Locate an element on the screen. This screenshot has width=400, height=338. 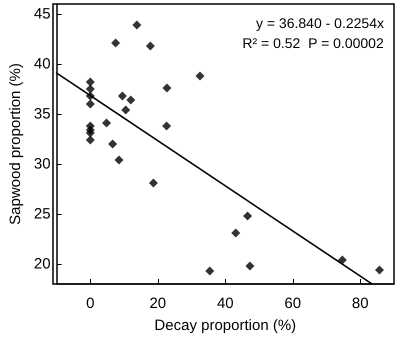
x-tick-label: 40 is located at coordinates (225, 303).